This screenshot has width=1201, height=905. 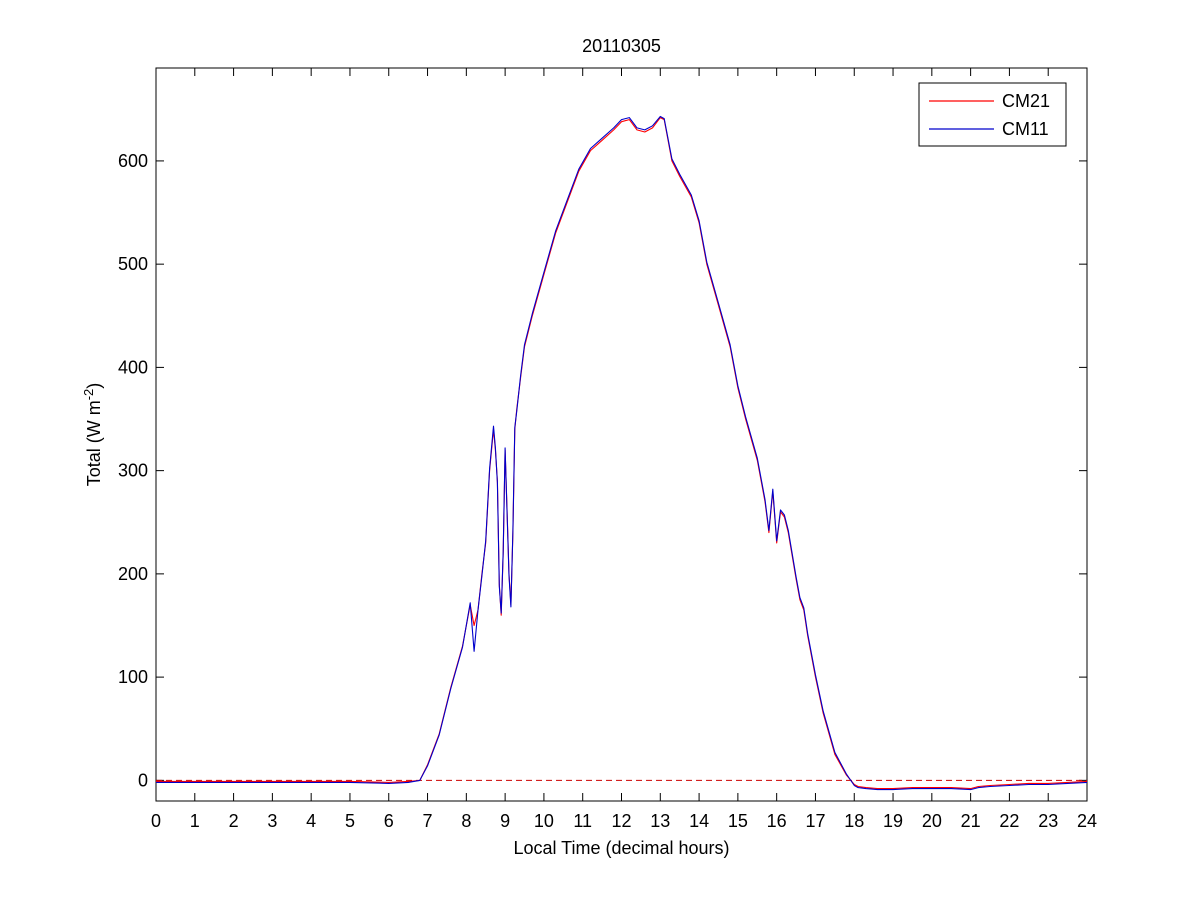 I want to click on x-tick-label: 4, so click(x=311, y=821).